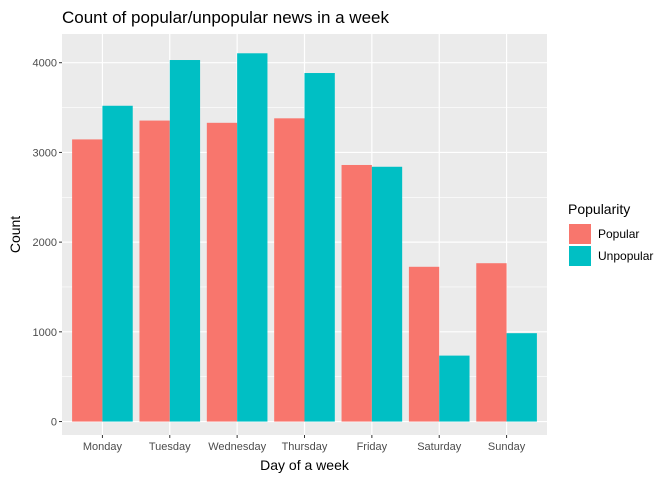 This screenshot has height=480, width=672. I want to click on x-tick-label: Sunday, so click(507, 447).